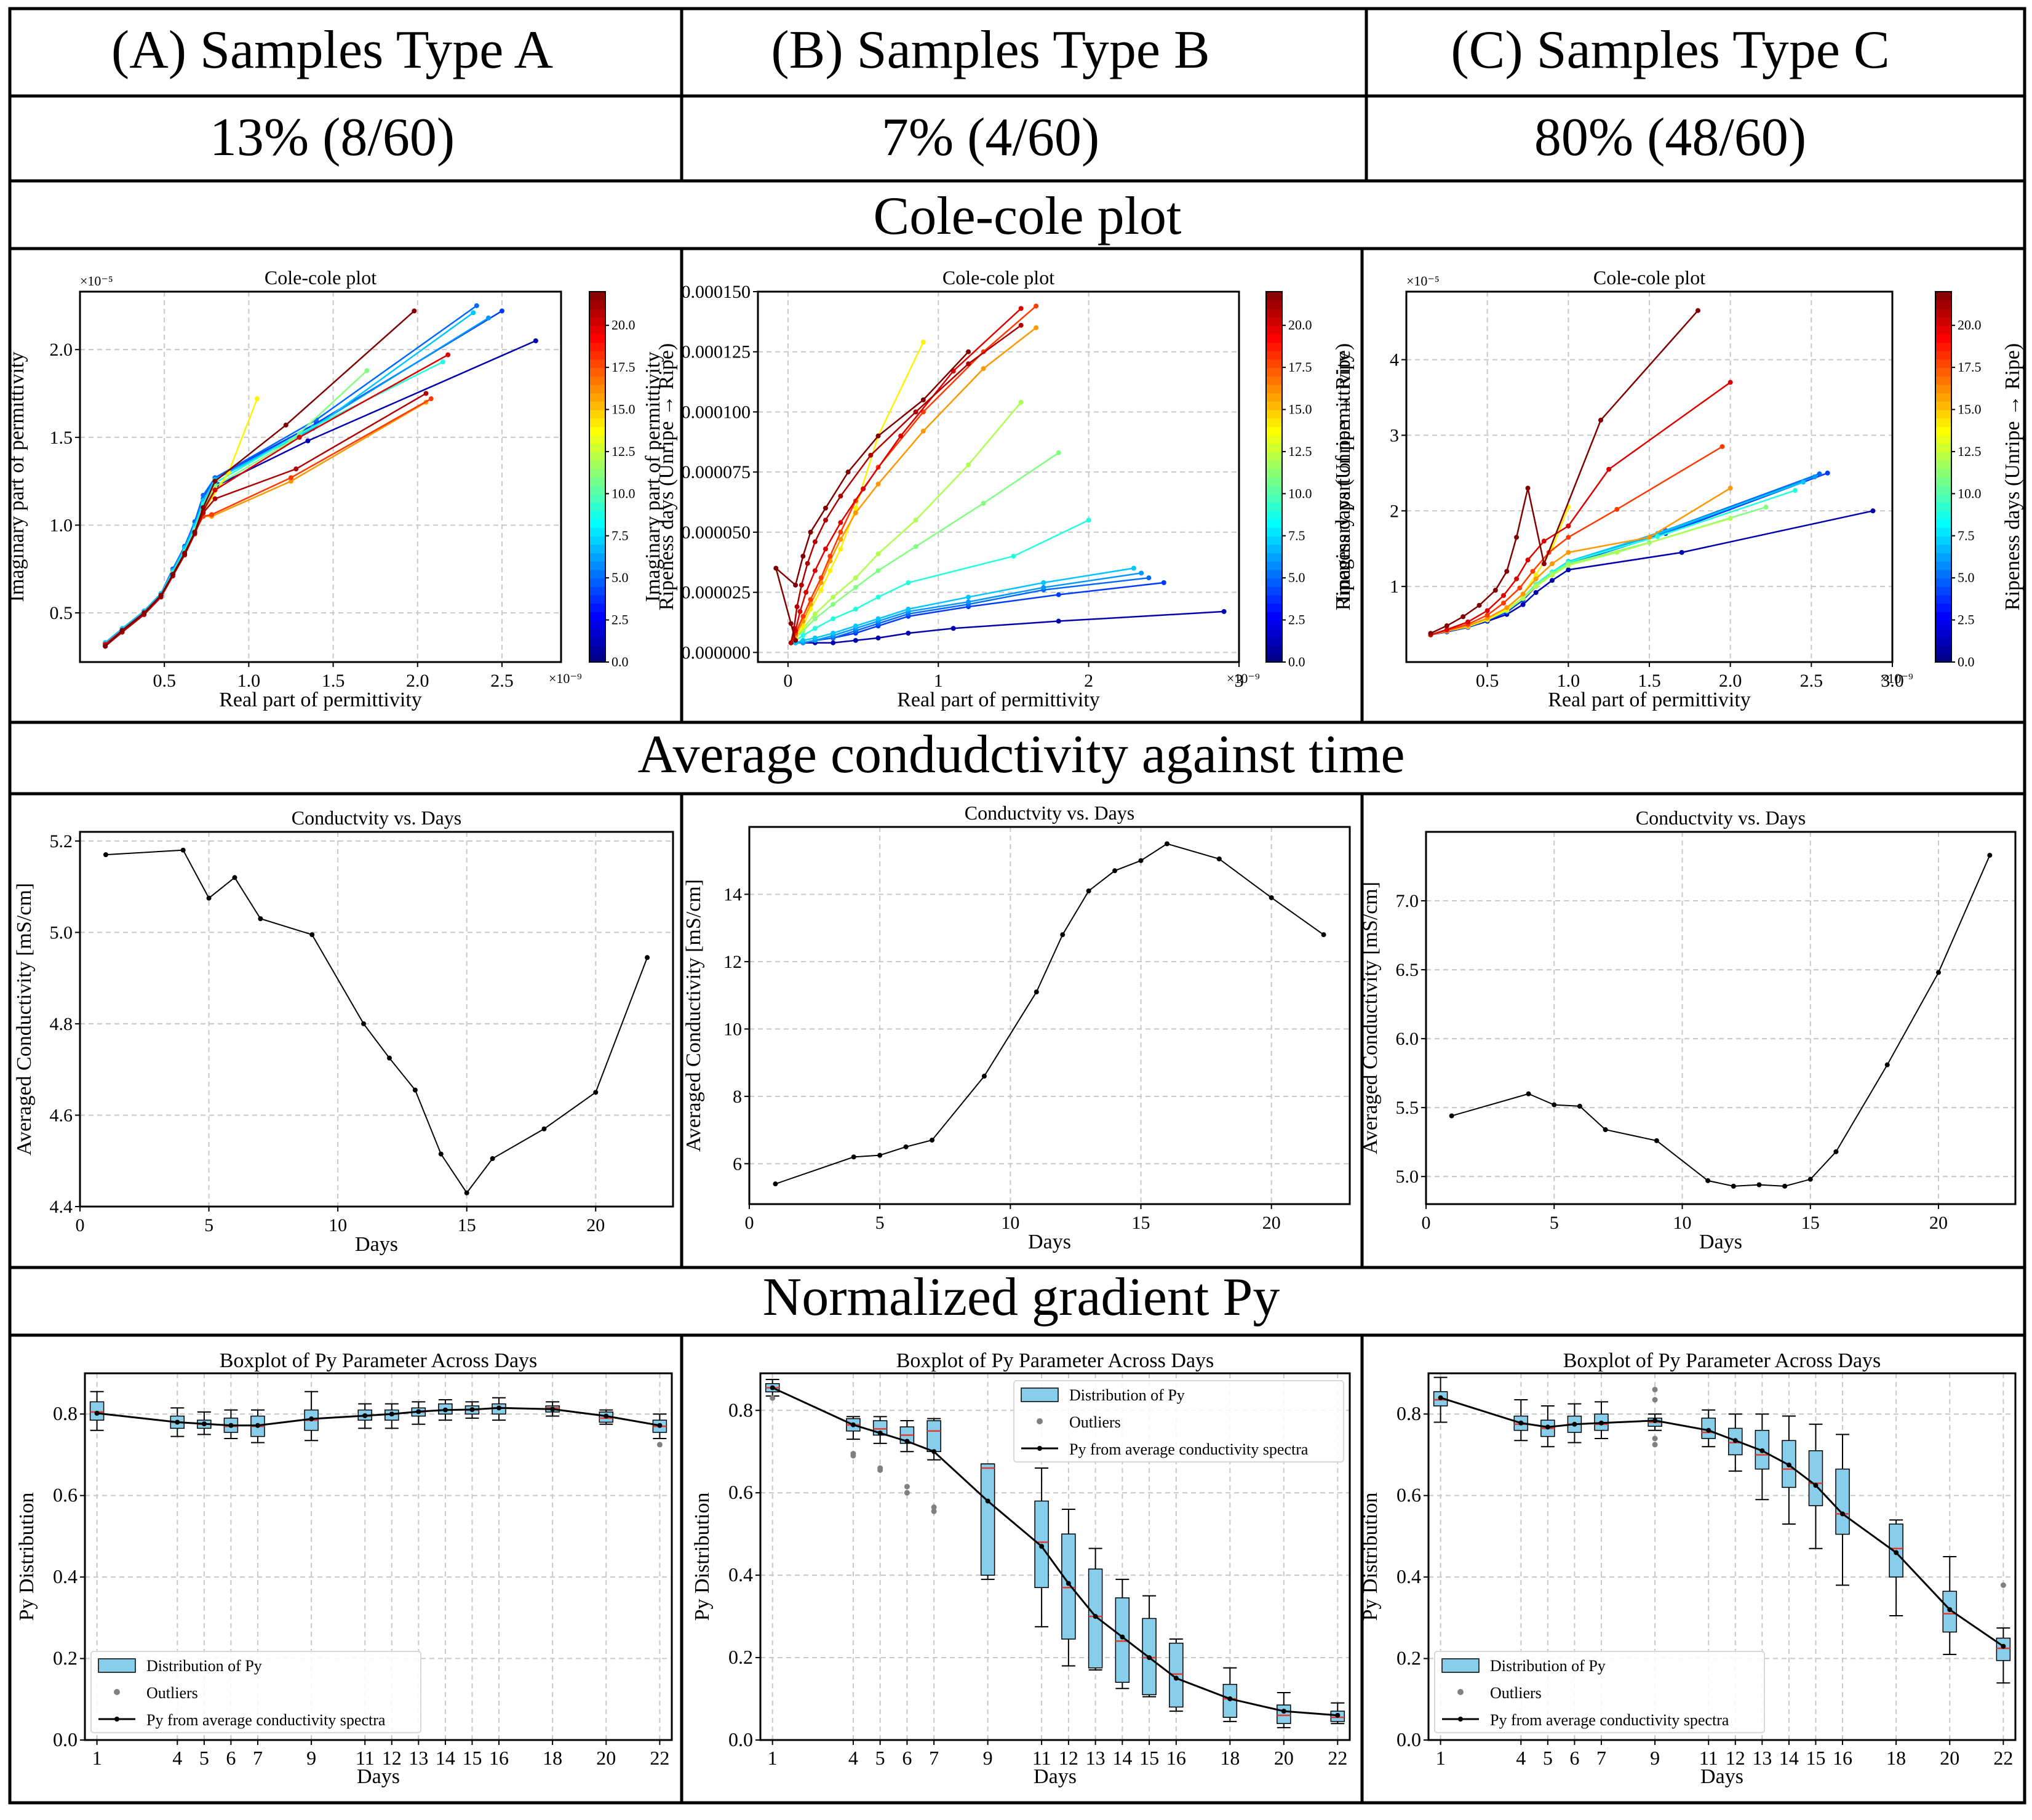  What do you see at coordinates (1970, 367) in the screenshot?
I see `colorbar-tick-label: 17.5` at bounding box center [1970, 367].